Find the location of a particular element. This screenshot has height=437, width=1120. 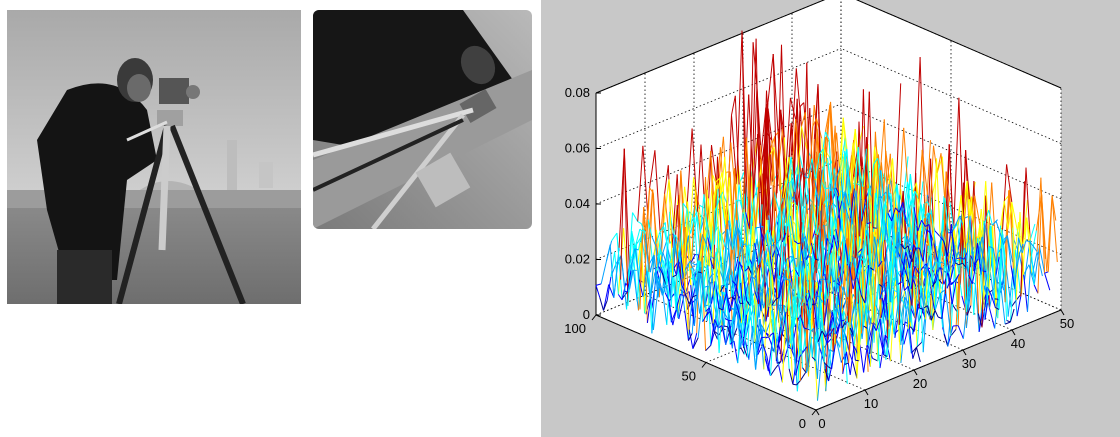

y-tick-label: 0 is located at coordinates (802, 423).